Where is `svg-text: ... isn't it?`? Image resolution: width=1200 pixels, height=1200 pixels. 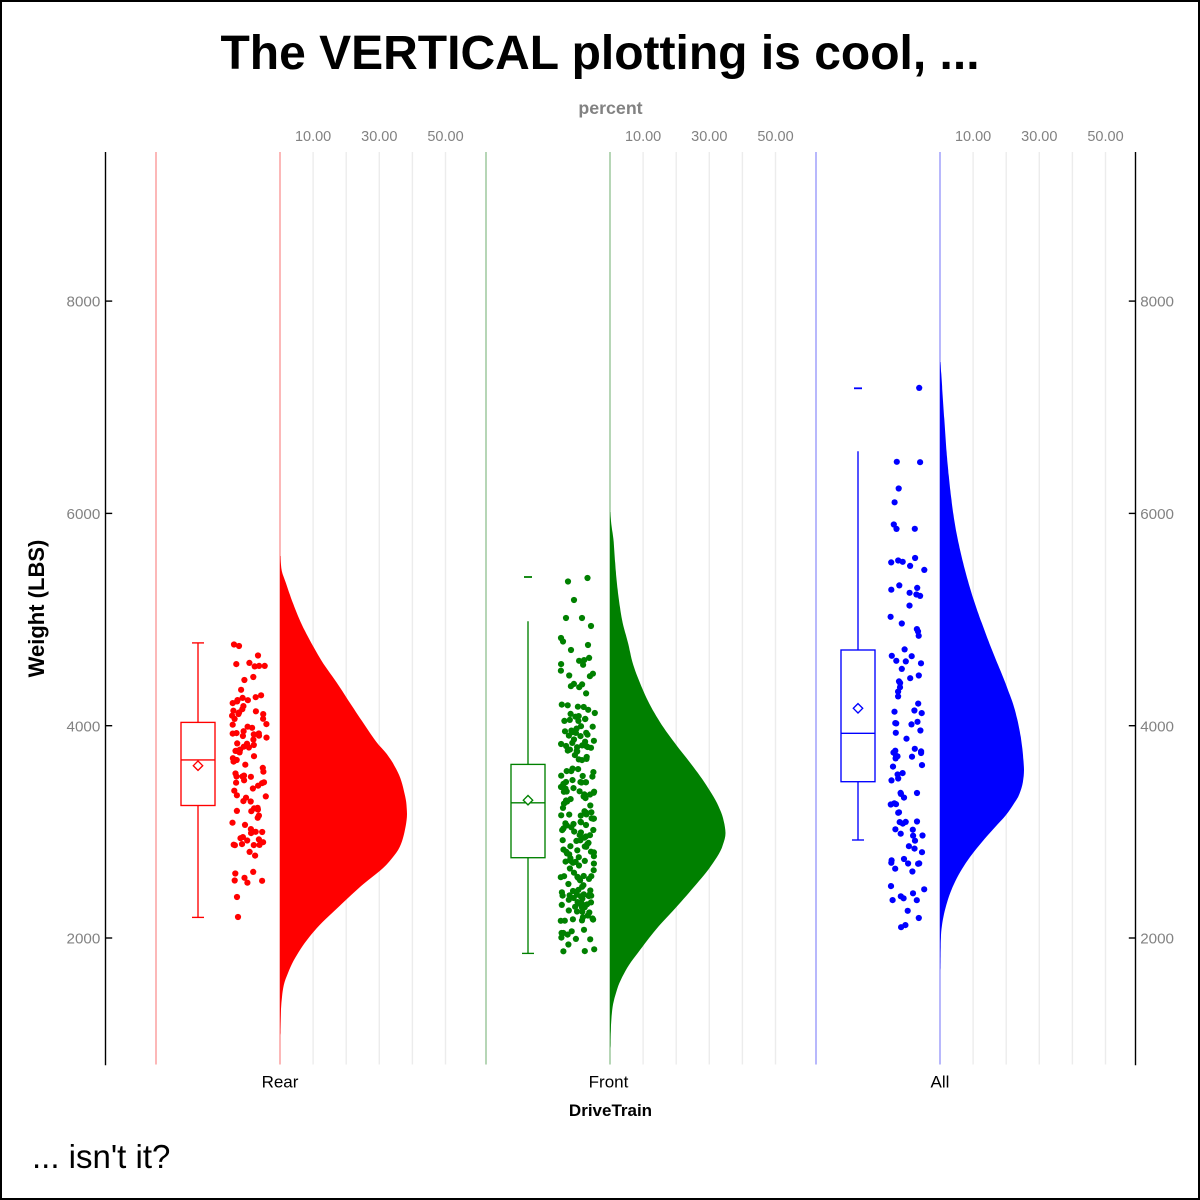
svg-text: ... isn't it? is located at coordinates (101, 1156).